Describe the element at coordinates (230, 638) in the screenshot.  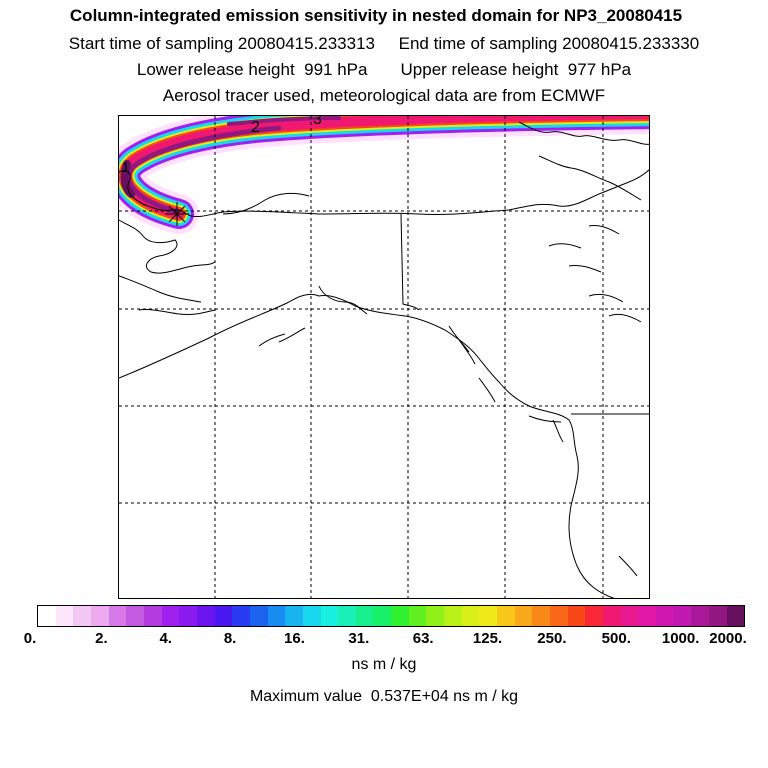
I see `colorbar-tick-label: 8.` at that location.